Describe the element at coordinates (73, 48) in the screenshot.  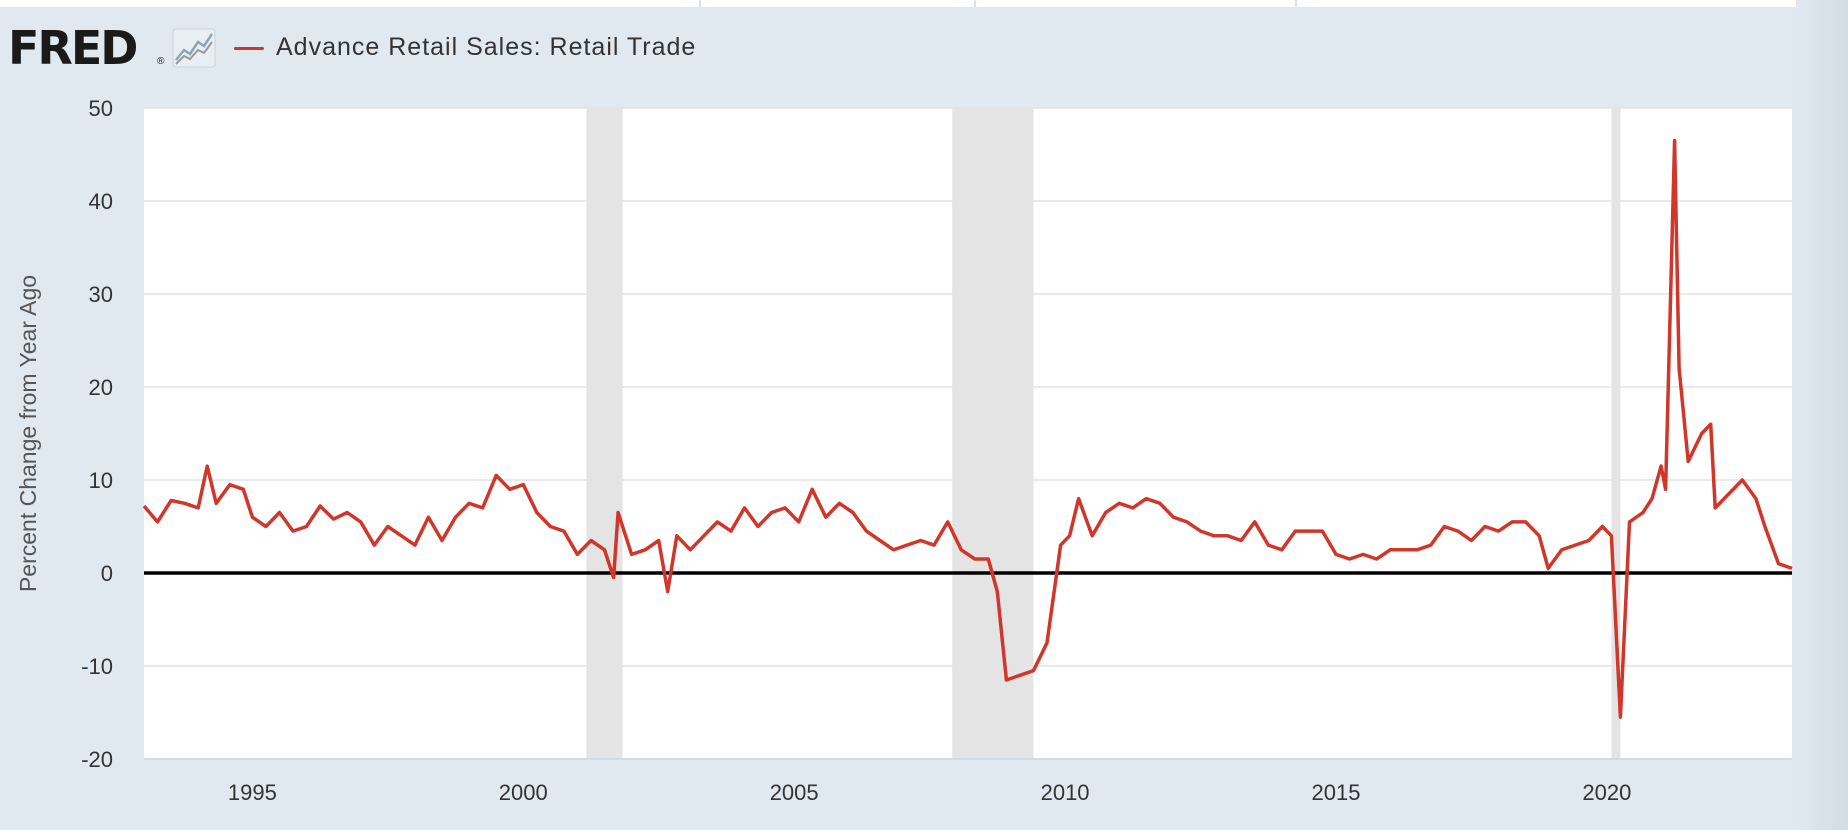
I see `fred-logo: FRED` at that location.